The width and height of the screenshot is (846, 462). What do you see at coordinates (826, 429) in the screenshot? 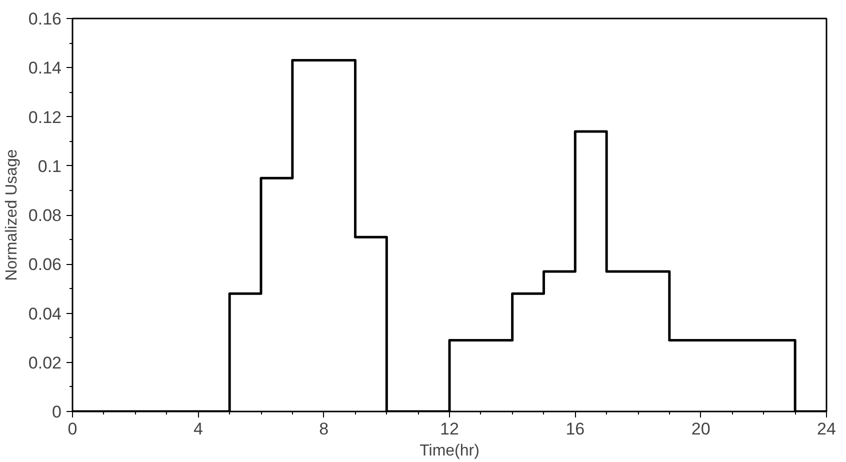
I see `x-tick-label: 24` at bounding box center [826, 429].